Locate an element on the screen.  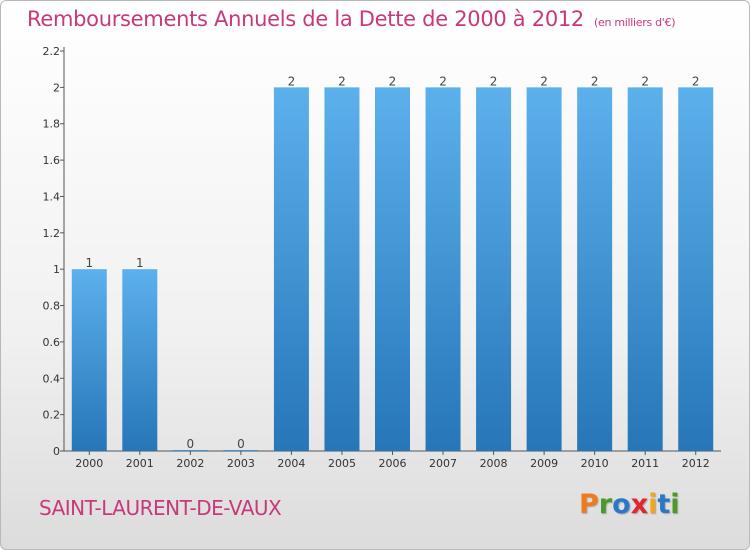
y-tick-label: 1.2 is located at coordinates (52, 233).